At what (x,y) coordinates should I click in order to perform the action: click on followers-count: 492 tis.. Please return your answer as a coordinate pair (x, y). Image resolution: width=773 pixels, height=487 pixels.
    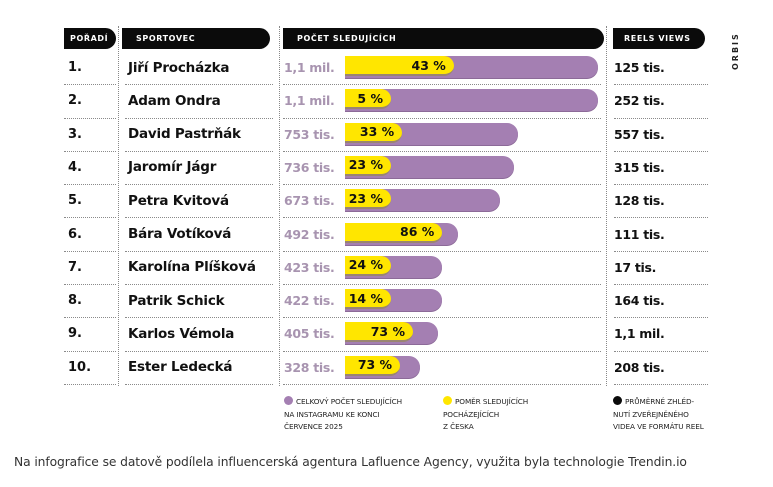
    Looking at the image, I should click on (309, 234).